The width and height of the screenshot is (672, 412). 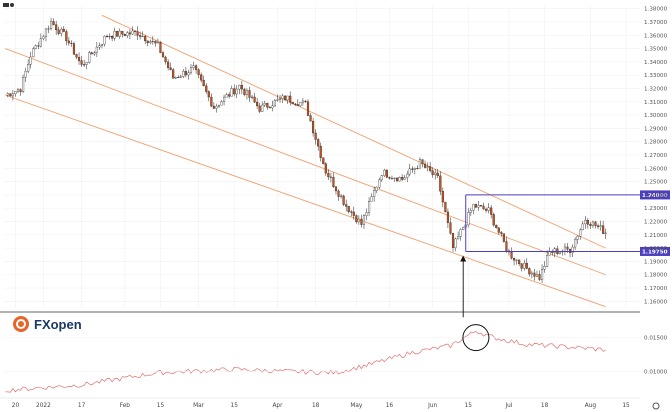 I want to click on fxopen-sun-icon, so click(x=21, y=324).